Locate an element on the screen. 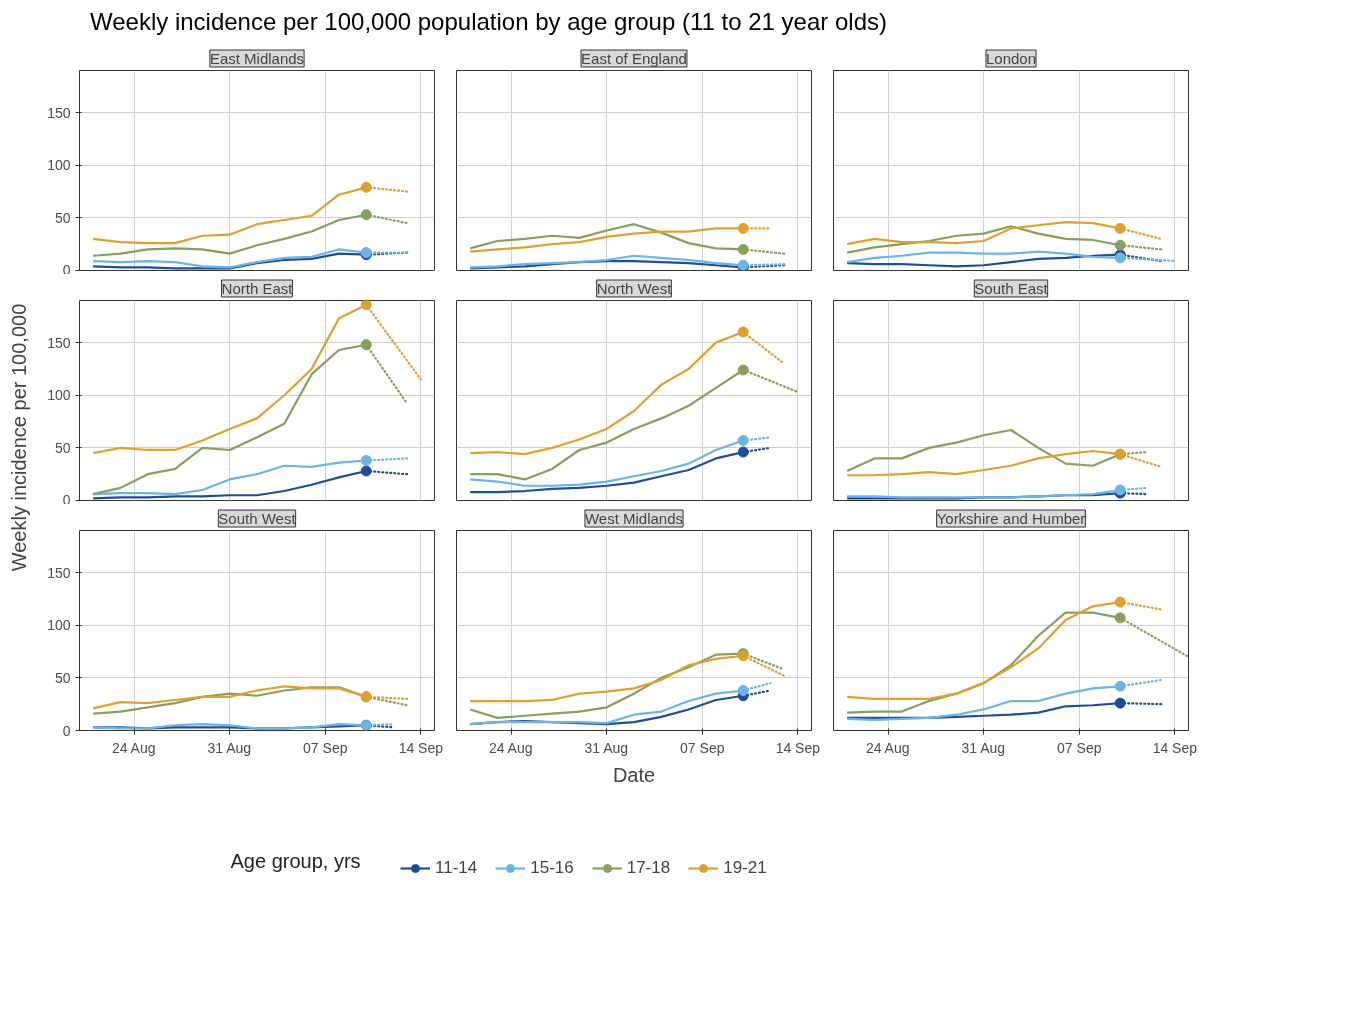  text: Weekly incidence per 100,000 population by age group (11 to 21 year olds) is located at coordinates (488, 22).